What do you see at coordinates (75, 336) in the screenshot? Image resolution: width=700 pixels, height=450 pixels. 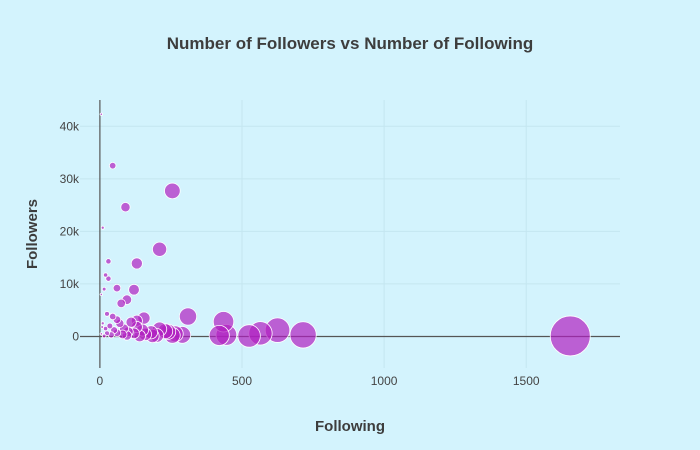 I see `y-tick-label: 0` at bounding box center [75, 336].